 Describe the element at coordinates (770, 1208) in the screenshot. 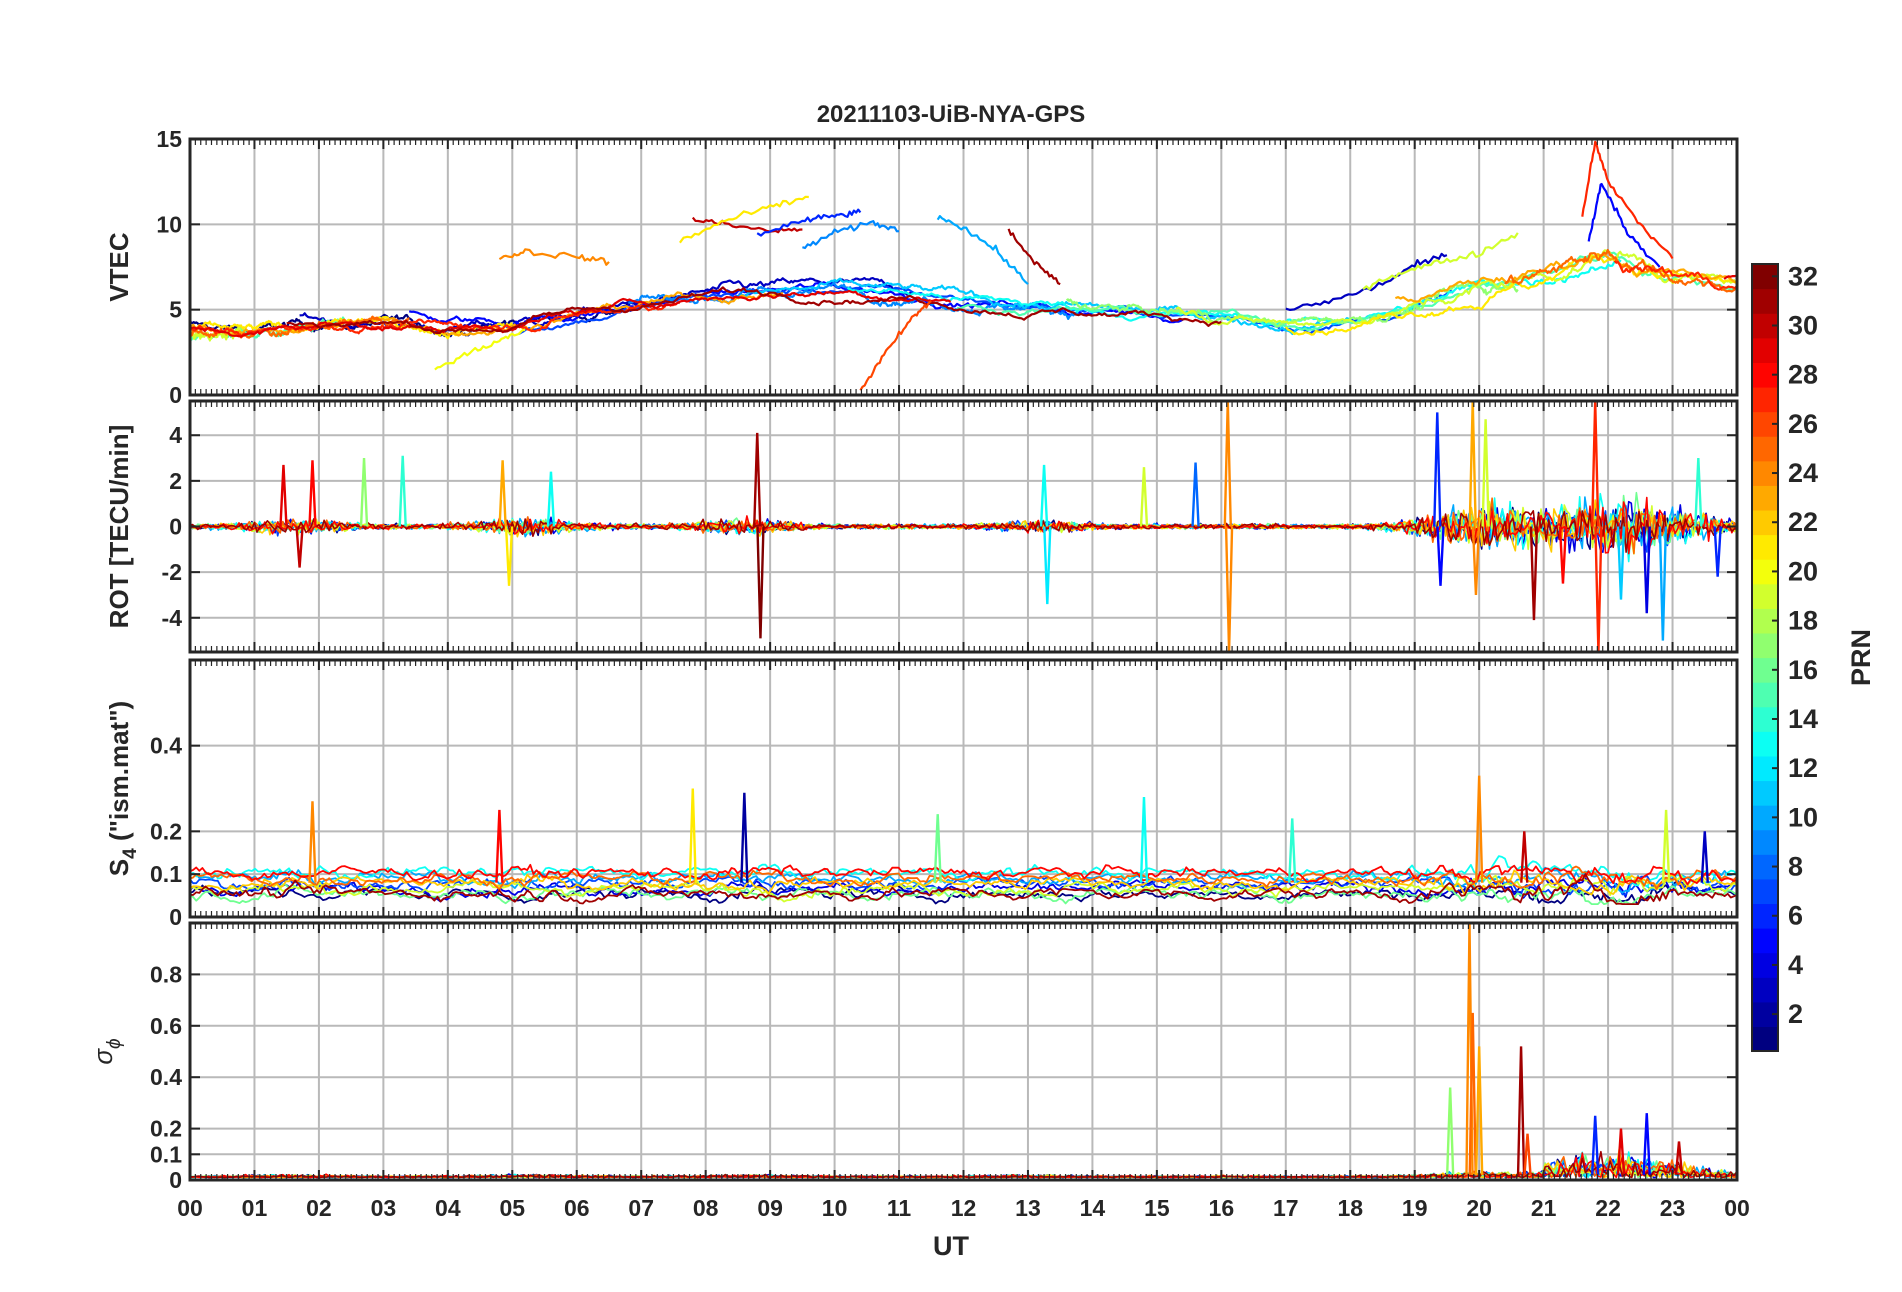

I see `x-tick-label: 09` at that location.